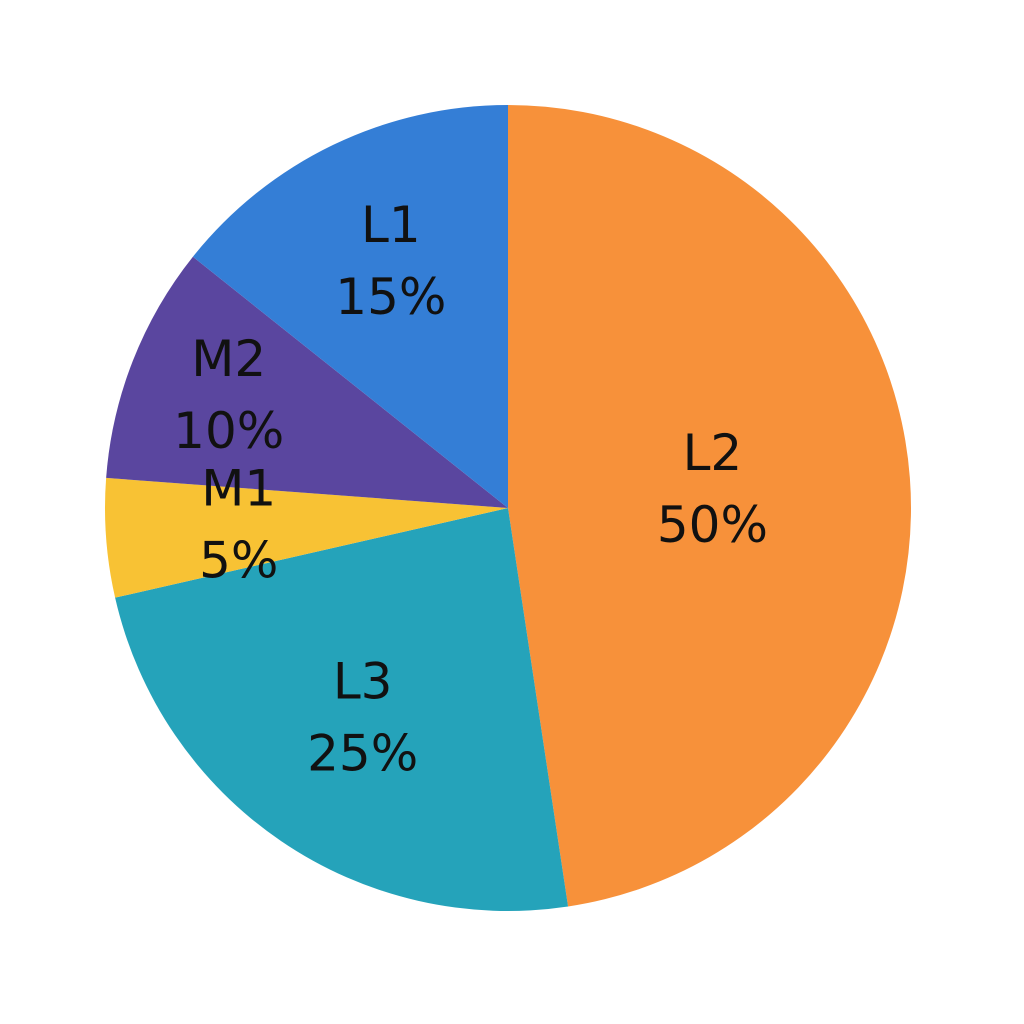 Image resolution: width=1024 pixels, height=1024 pixels. Describe the element at coordinates (238, 489) in the screenshot. I see `slice-name-label: M1` at that location.